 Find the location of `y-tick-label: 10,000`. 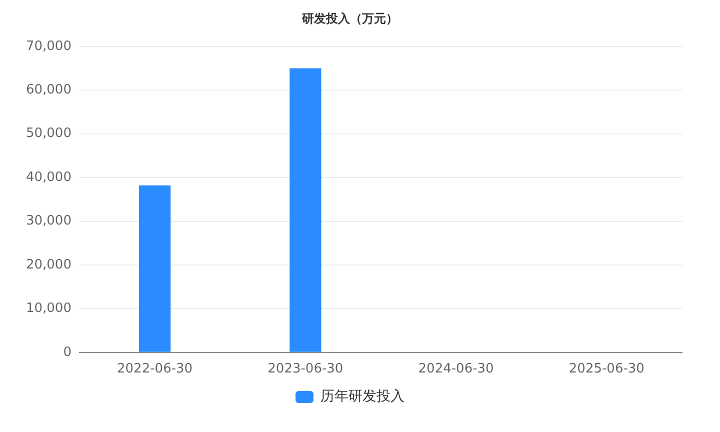

y-tick-label: 10,000 is located at coordinates (49, 308).